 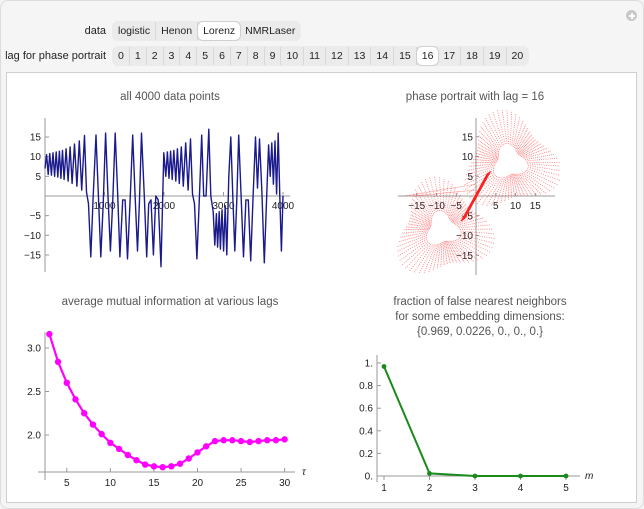 What do you see at coordinates (270, 31) in the screenshot?
I see `data-option-nmrlaser: NMRLaser` at bounding box center [270, 31].